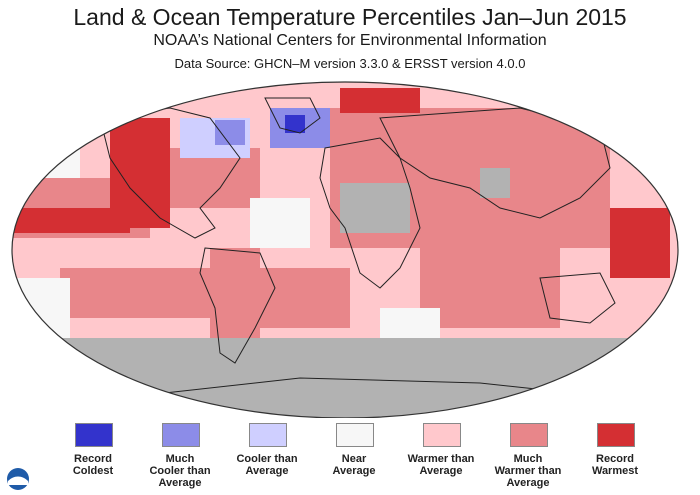  I want to click on south-pacific-warm, so click(140, 293).